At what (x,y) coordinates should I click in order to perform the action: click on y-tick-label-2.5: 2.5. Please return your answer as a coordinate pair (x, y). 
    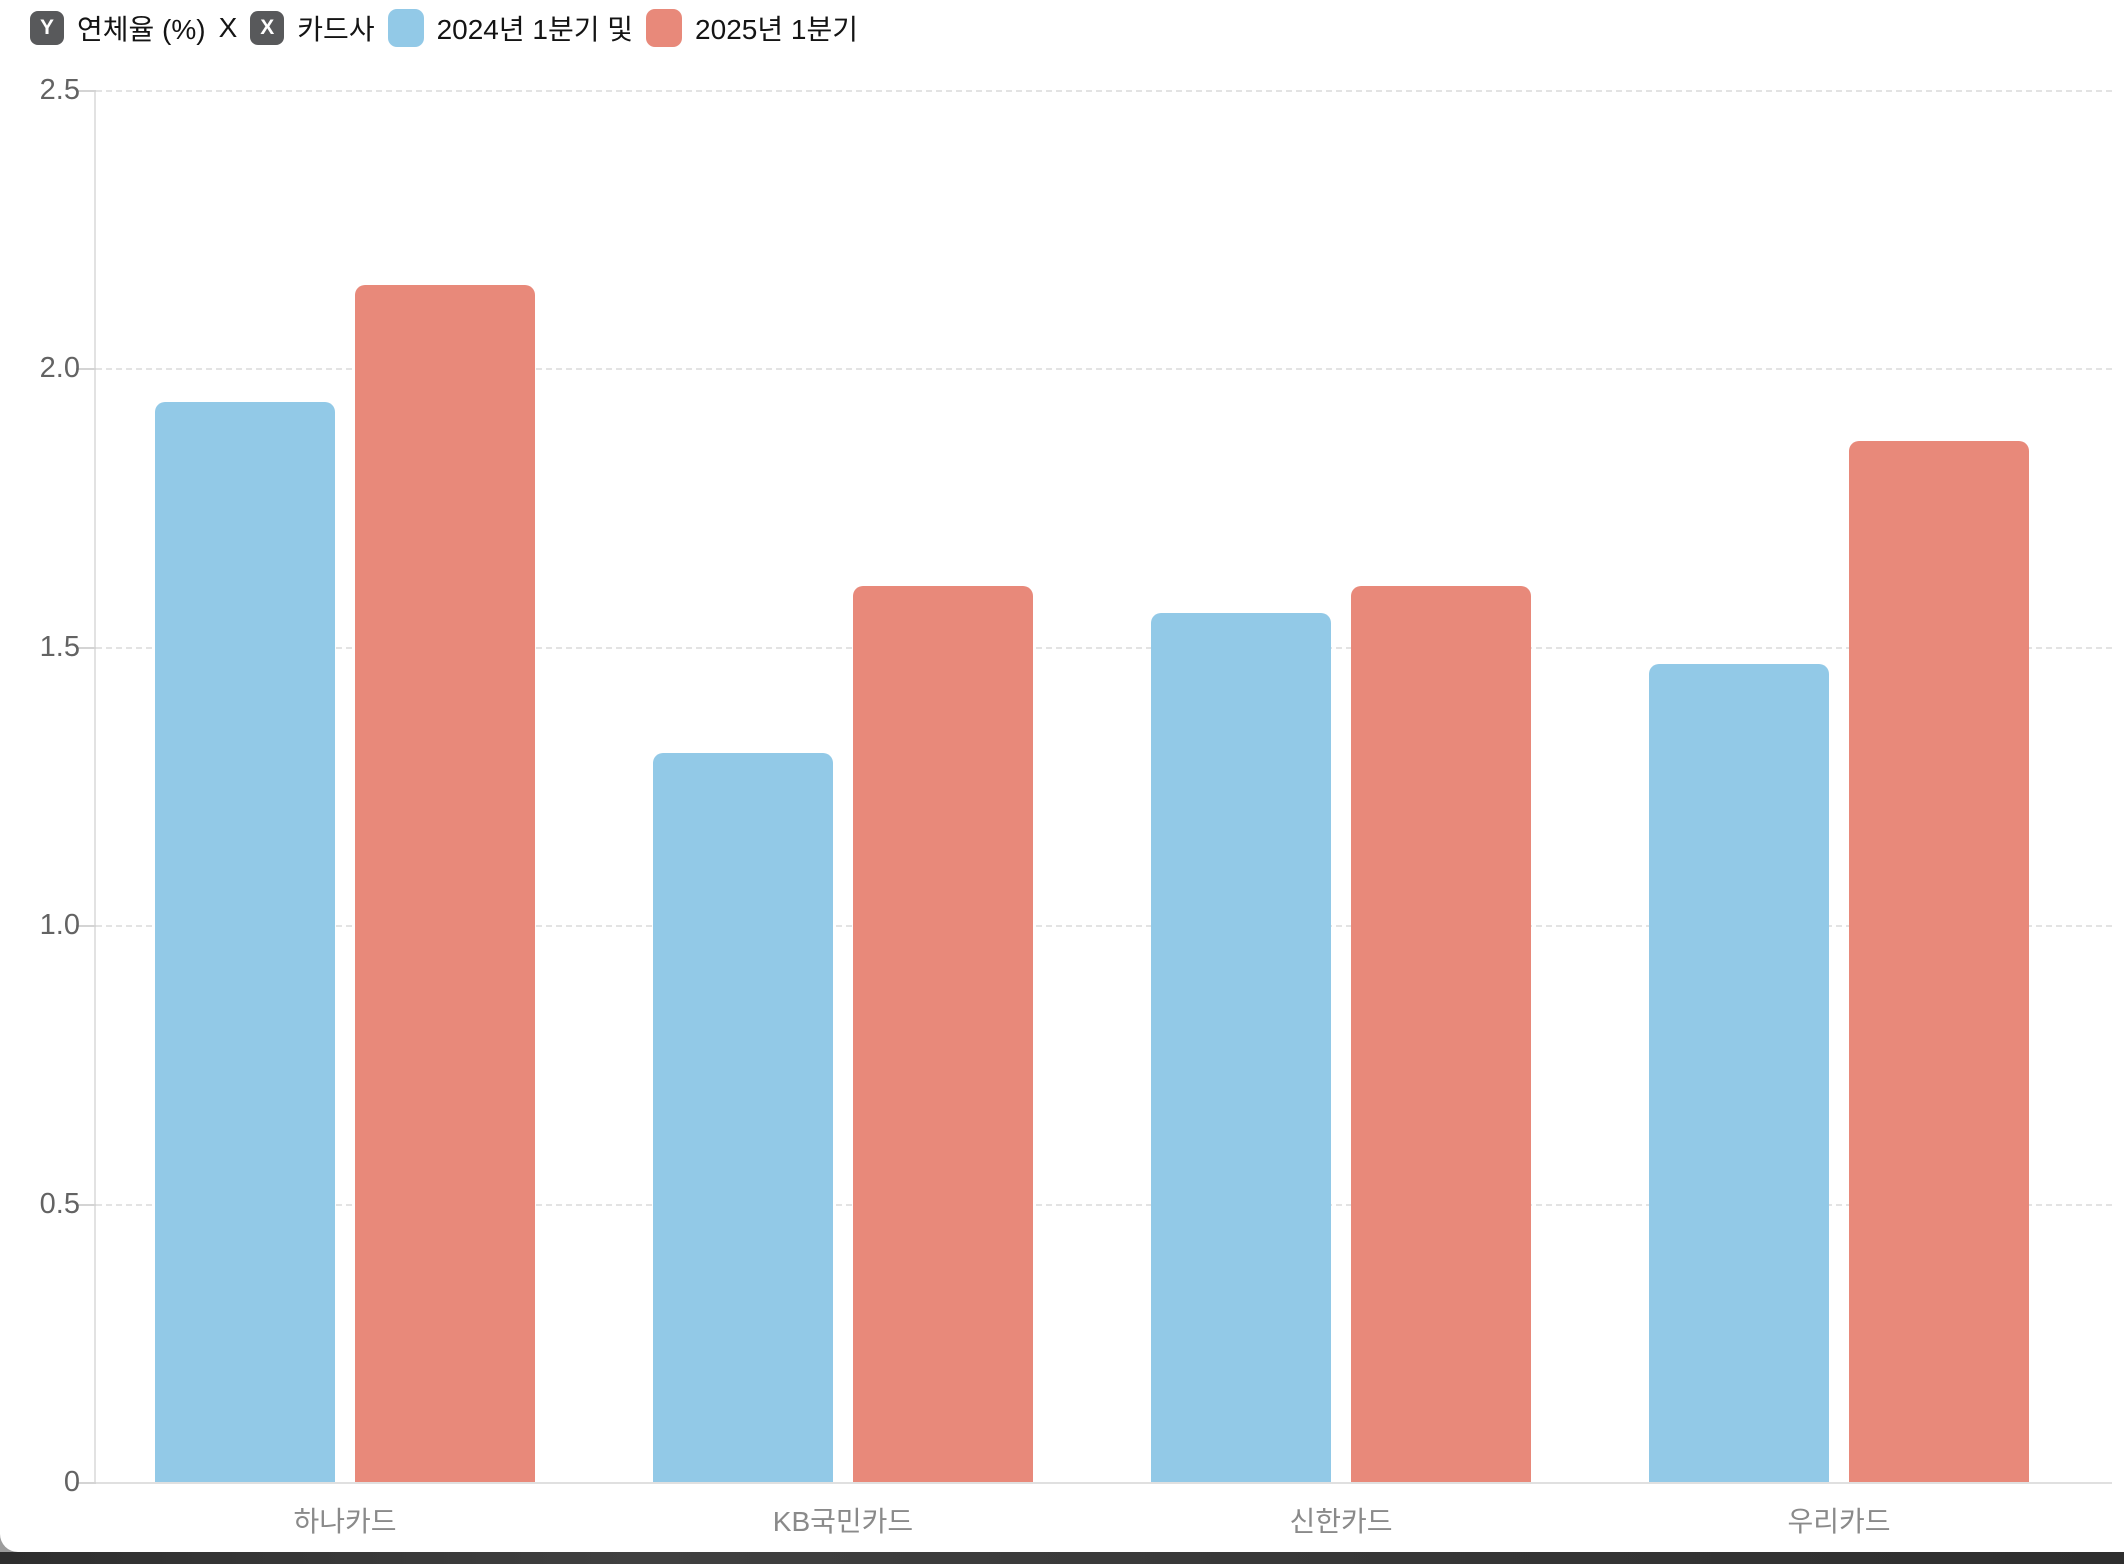
    Looking at the image, I should click on (59, 90).